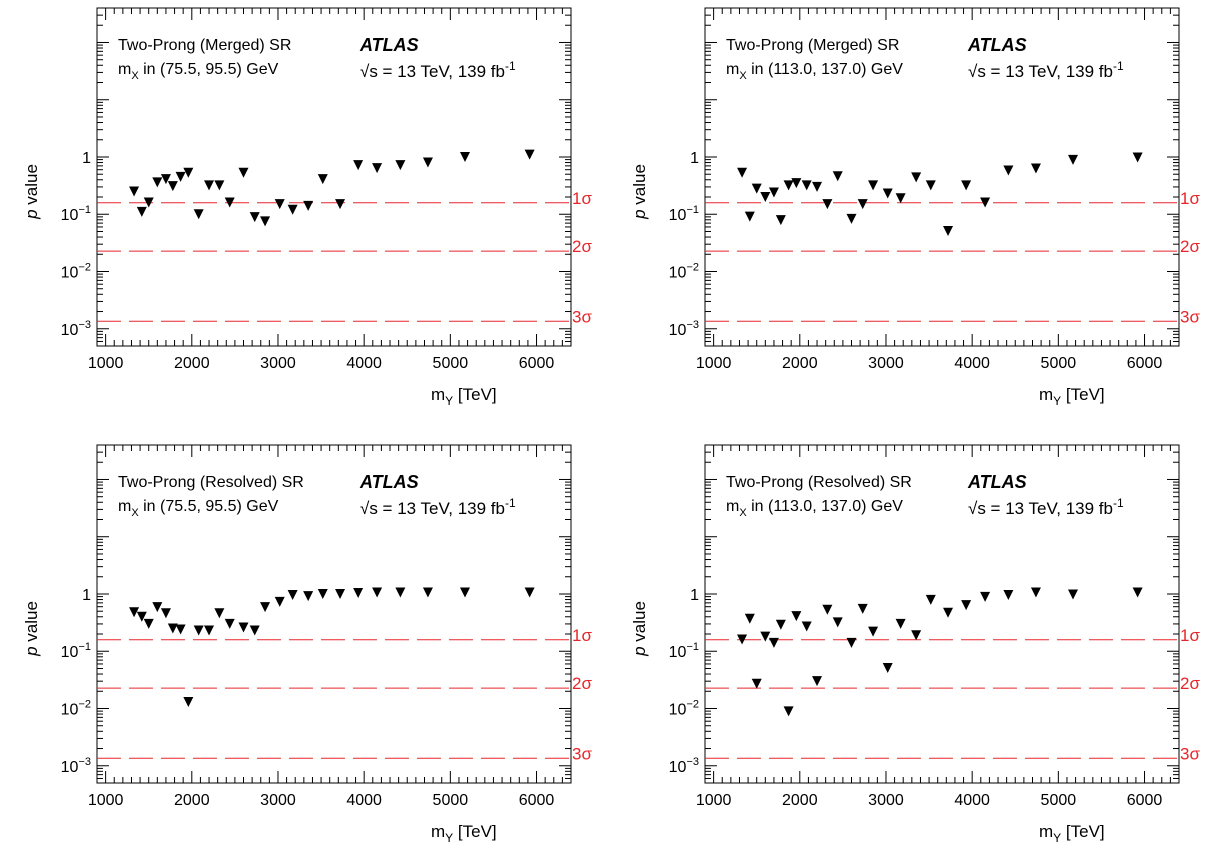 The height and width of the screenshot is (850, 1214). What do you see at coordinates (389, 45) in the screenshot?
I see `experiment-label: ATLAS` at bounding box center [389, 45].